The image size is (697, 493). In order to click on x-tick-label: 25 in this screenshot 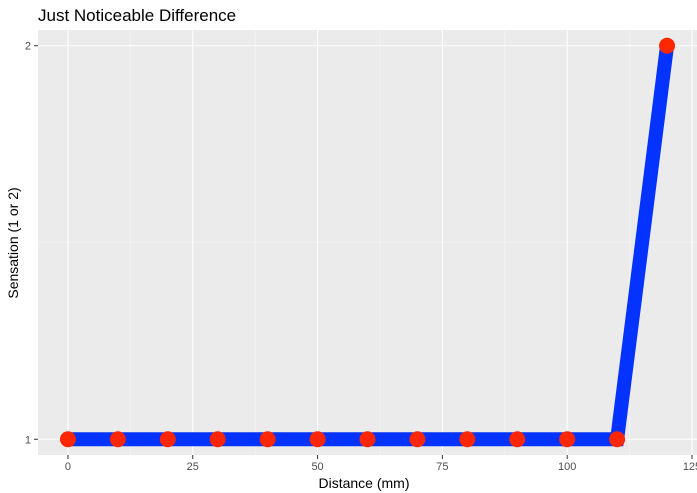, I will do `click(193, 467)`.